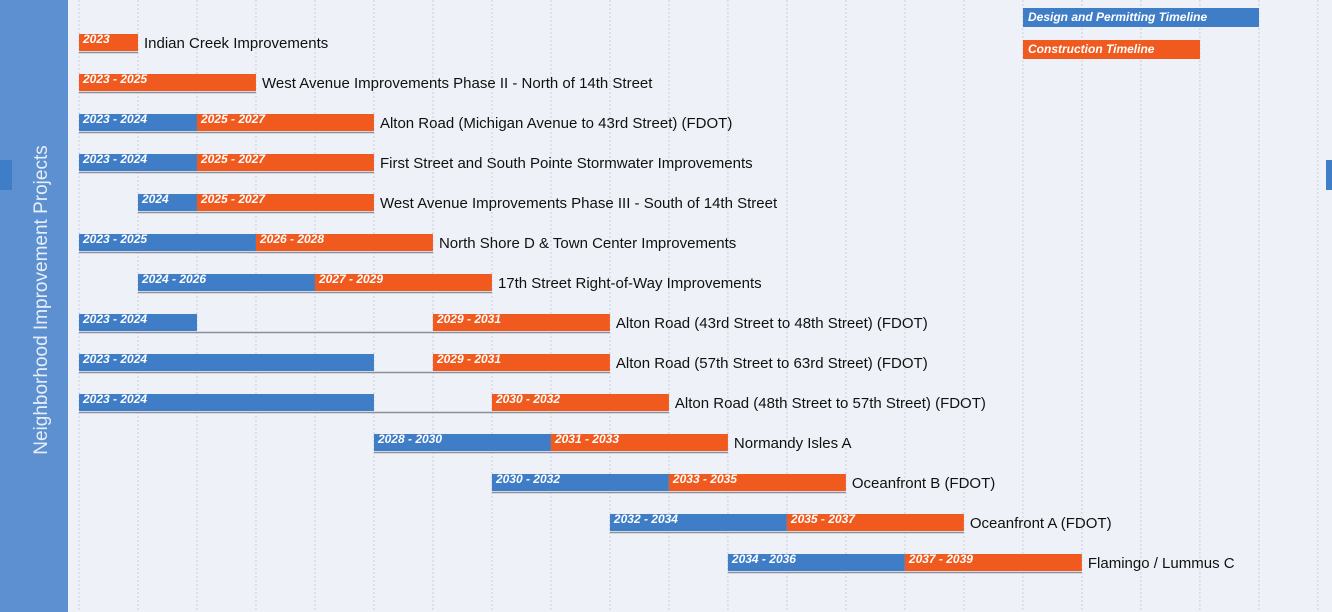  I want to click on project-name: Oceanfront A (FDOT), so click(1041, 523).